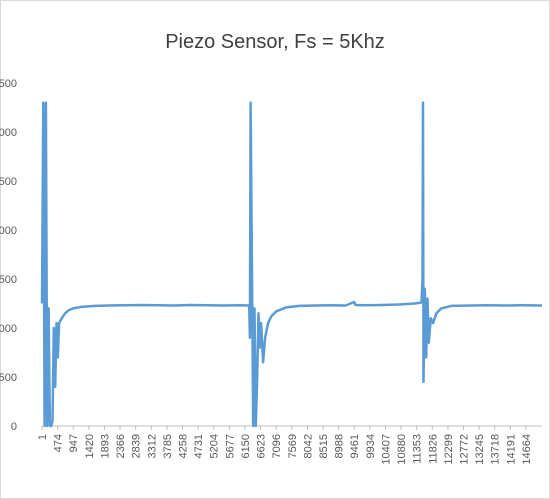  I want to click on x-tick-label: 14191, so click(511, 449).